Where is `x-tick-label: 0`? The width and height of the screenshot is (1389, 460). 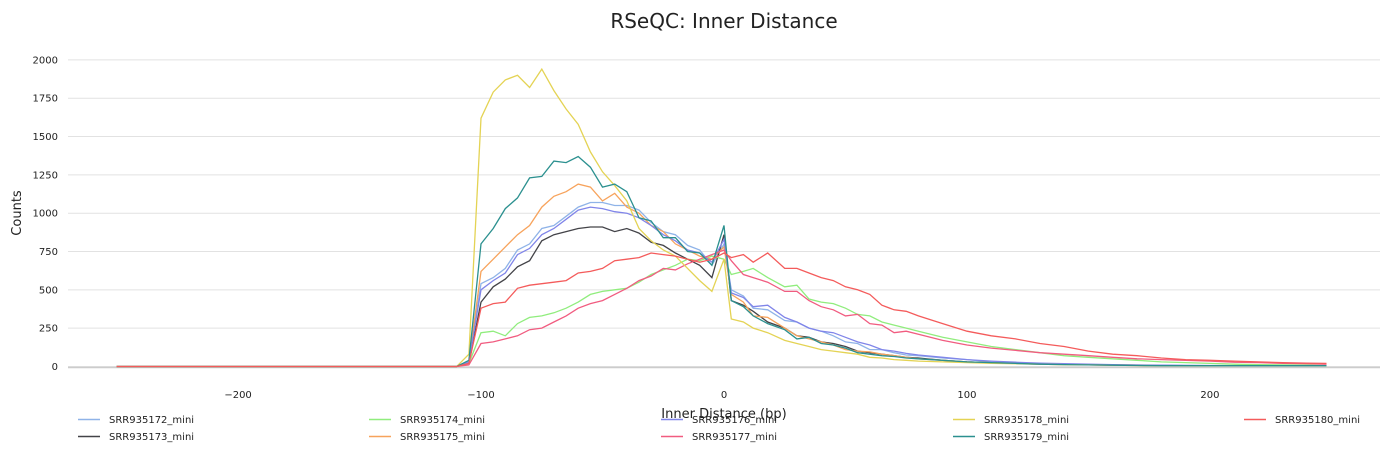 x-tick-label: 0 is located at coordinates (724, 395).